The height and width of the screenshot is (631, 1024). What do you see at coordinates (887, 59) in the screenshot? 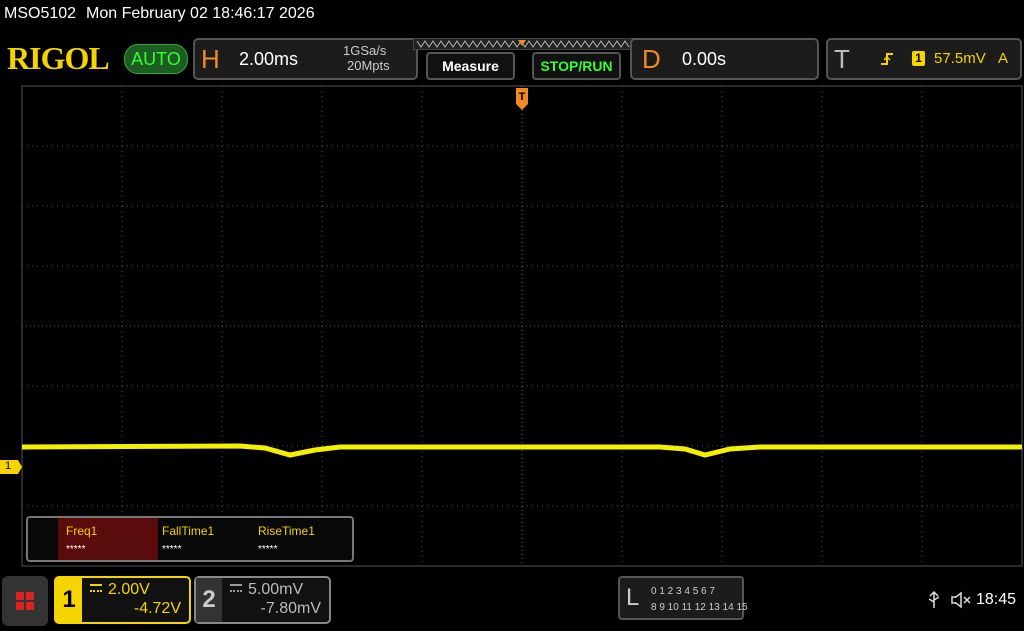
I see `edge-icon` at bounding box center [887, 59].